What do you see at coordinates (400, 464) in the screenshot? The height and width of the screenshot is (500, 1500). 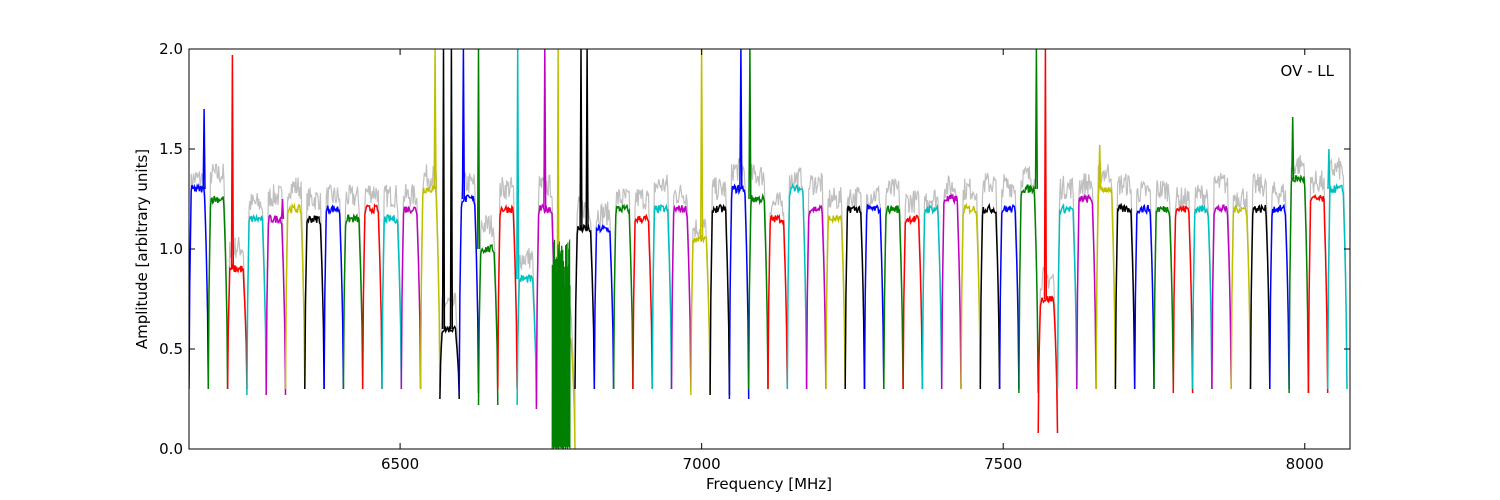 I see `x-tick-label-6500: 6500` at bounding box center [400, 464].